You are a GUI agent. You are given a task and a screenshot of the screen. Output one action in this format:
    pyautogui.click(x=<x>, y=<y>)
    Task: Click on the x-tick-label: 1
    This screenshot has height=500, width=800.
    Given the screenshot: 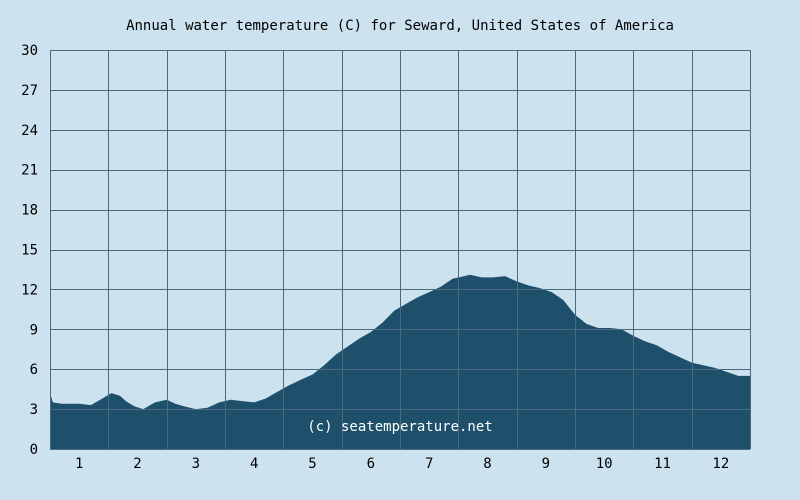 What is the action you would take?
    pyautogui.click(x=79, y=464)
    